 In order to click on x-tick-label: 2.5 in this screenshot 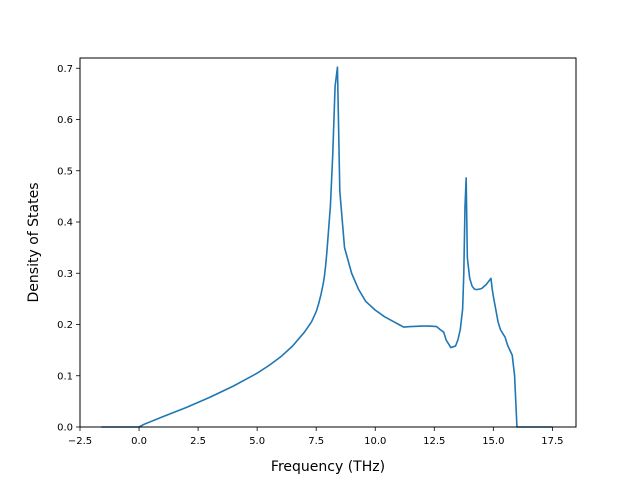, I will do `click(198, 441)`.